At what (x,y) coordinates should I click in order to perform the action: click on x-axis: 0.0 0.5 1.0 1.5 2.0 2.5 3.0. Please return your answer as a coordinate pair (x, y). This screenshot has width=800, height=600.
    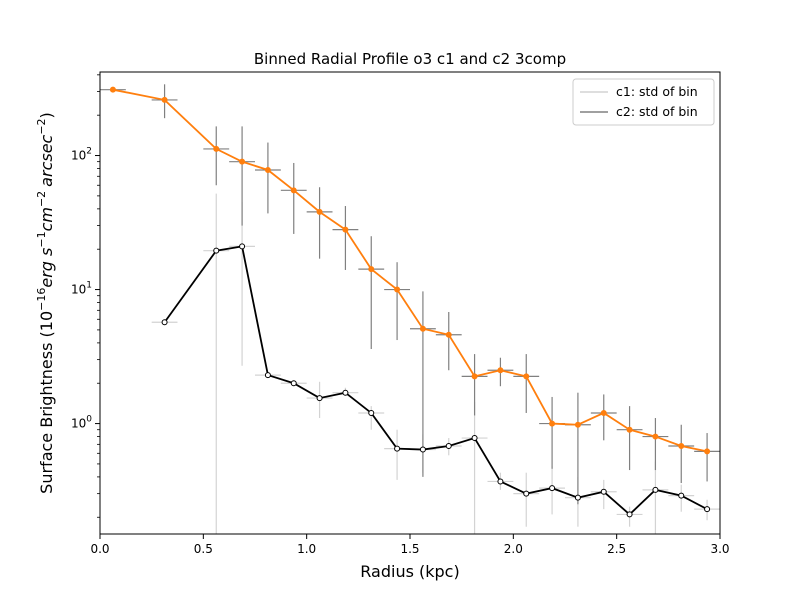
    Looking at the image, I should click on (410, 545).